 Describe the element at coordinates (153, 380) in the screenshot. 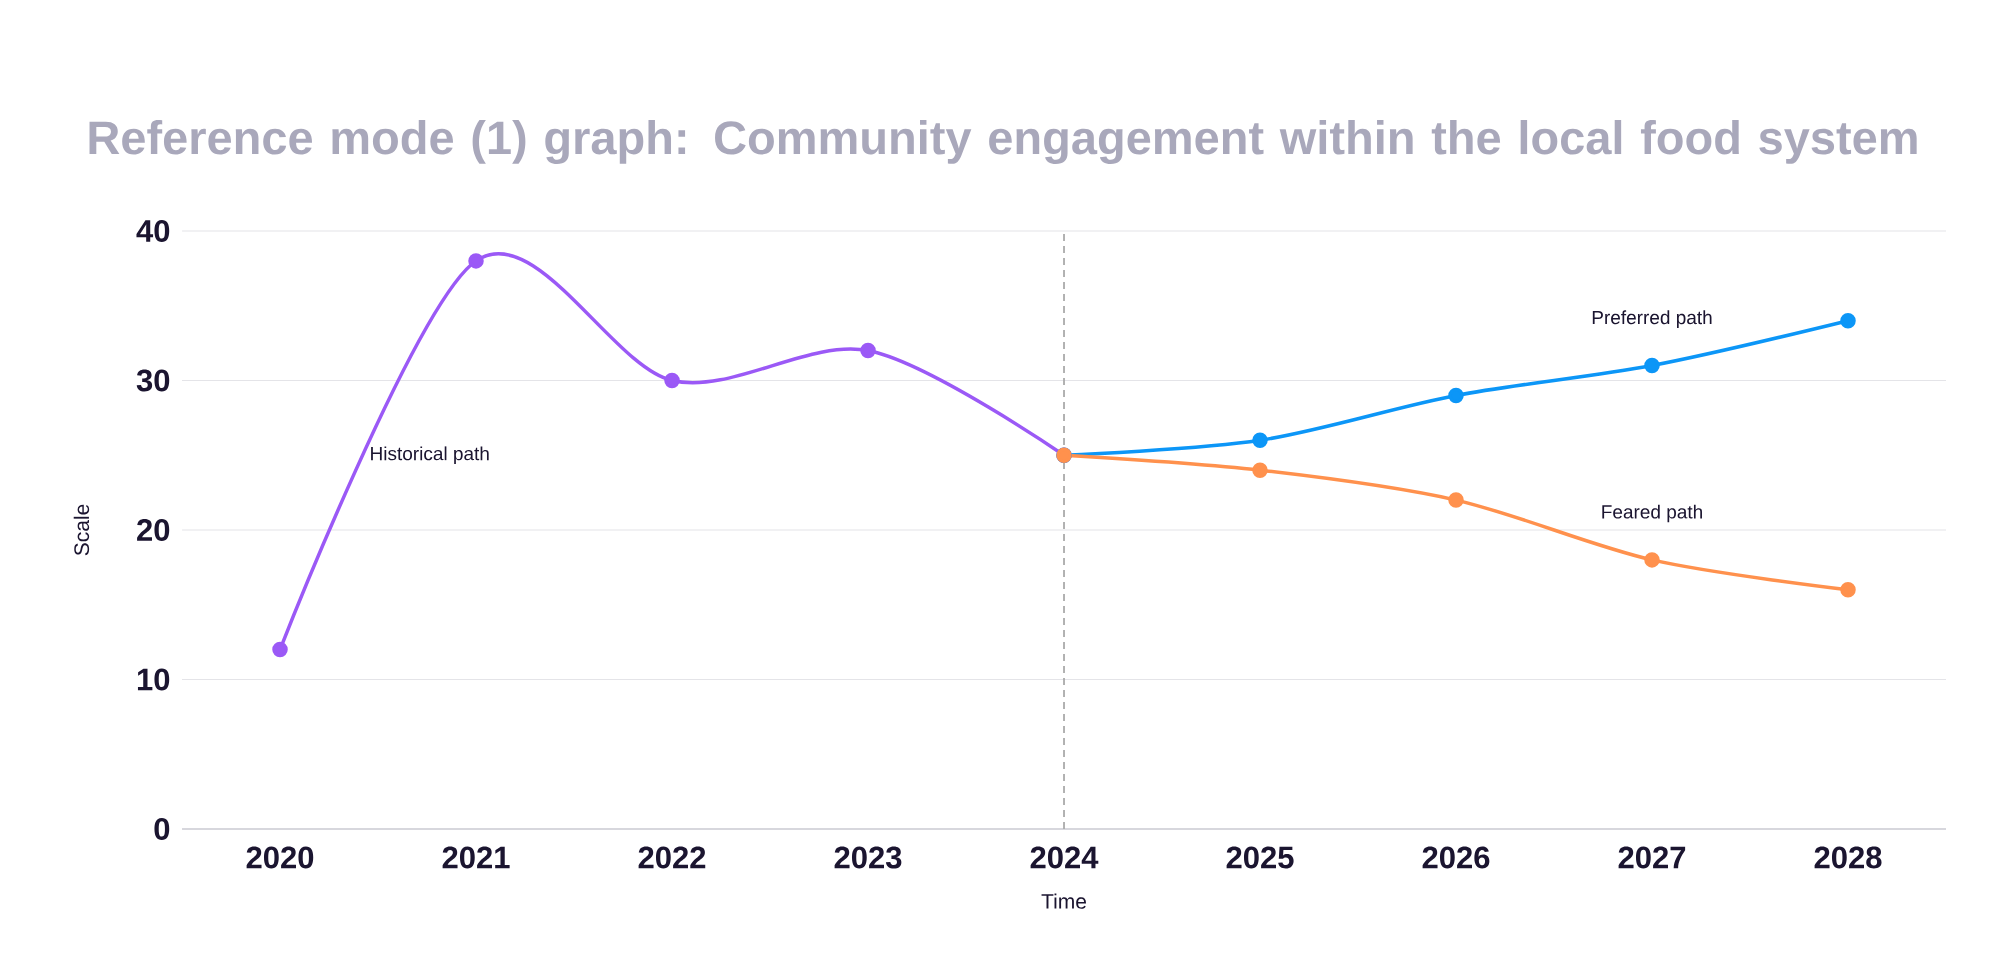

I see `y-tick-label: 30` at that location.